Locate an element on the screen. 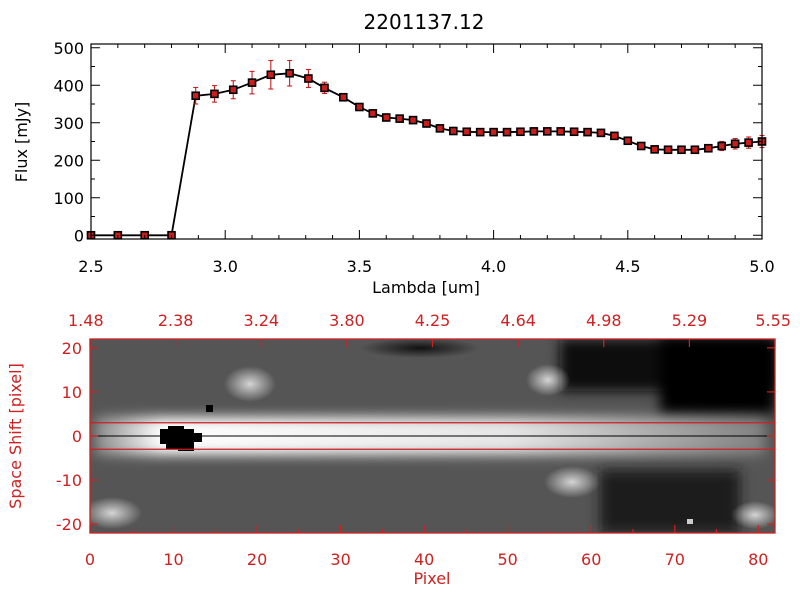 The image size is (800, 600). y-tick-label: 400 is located at coordinates (68, 85).